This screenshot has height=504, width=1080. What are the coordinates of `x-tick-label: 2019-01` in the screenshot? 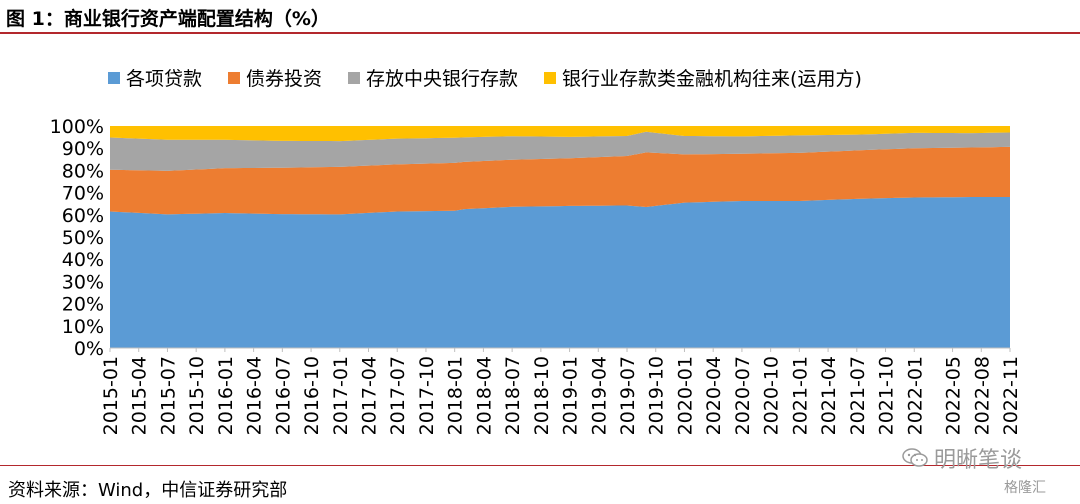 It's located at (571, 395).